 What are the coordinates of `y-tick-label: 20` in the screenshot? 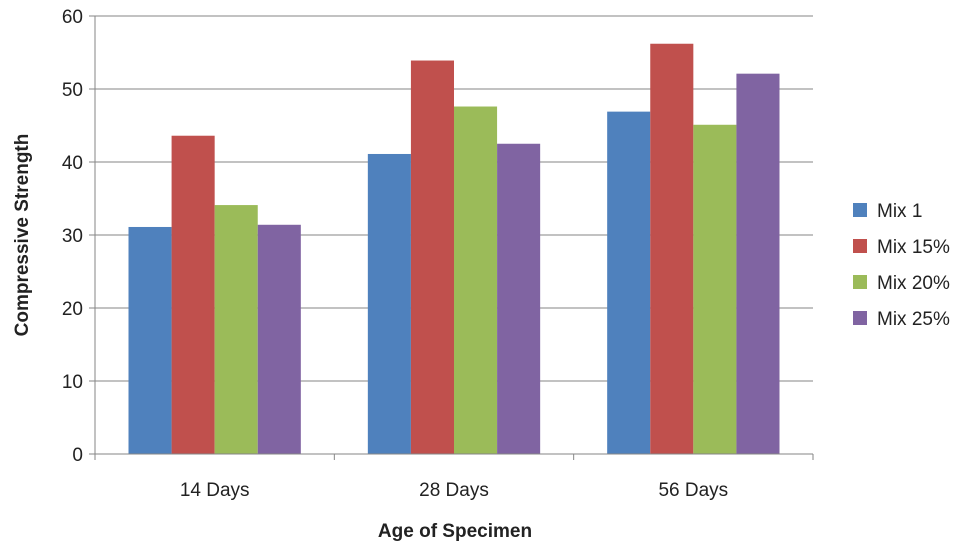 It's located at (72, 309).